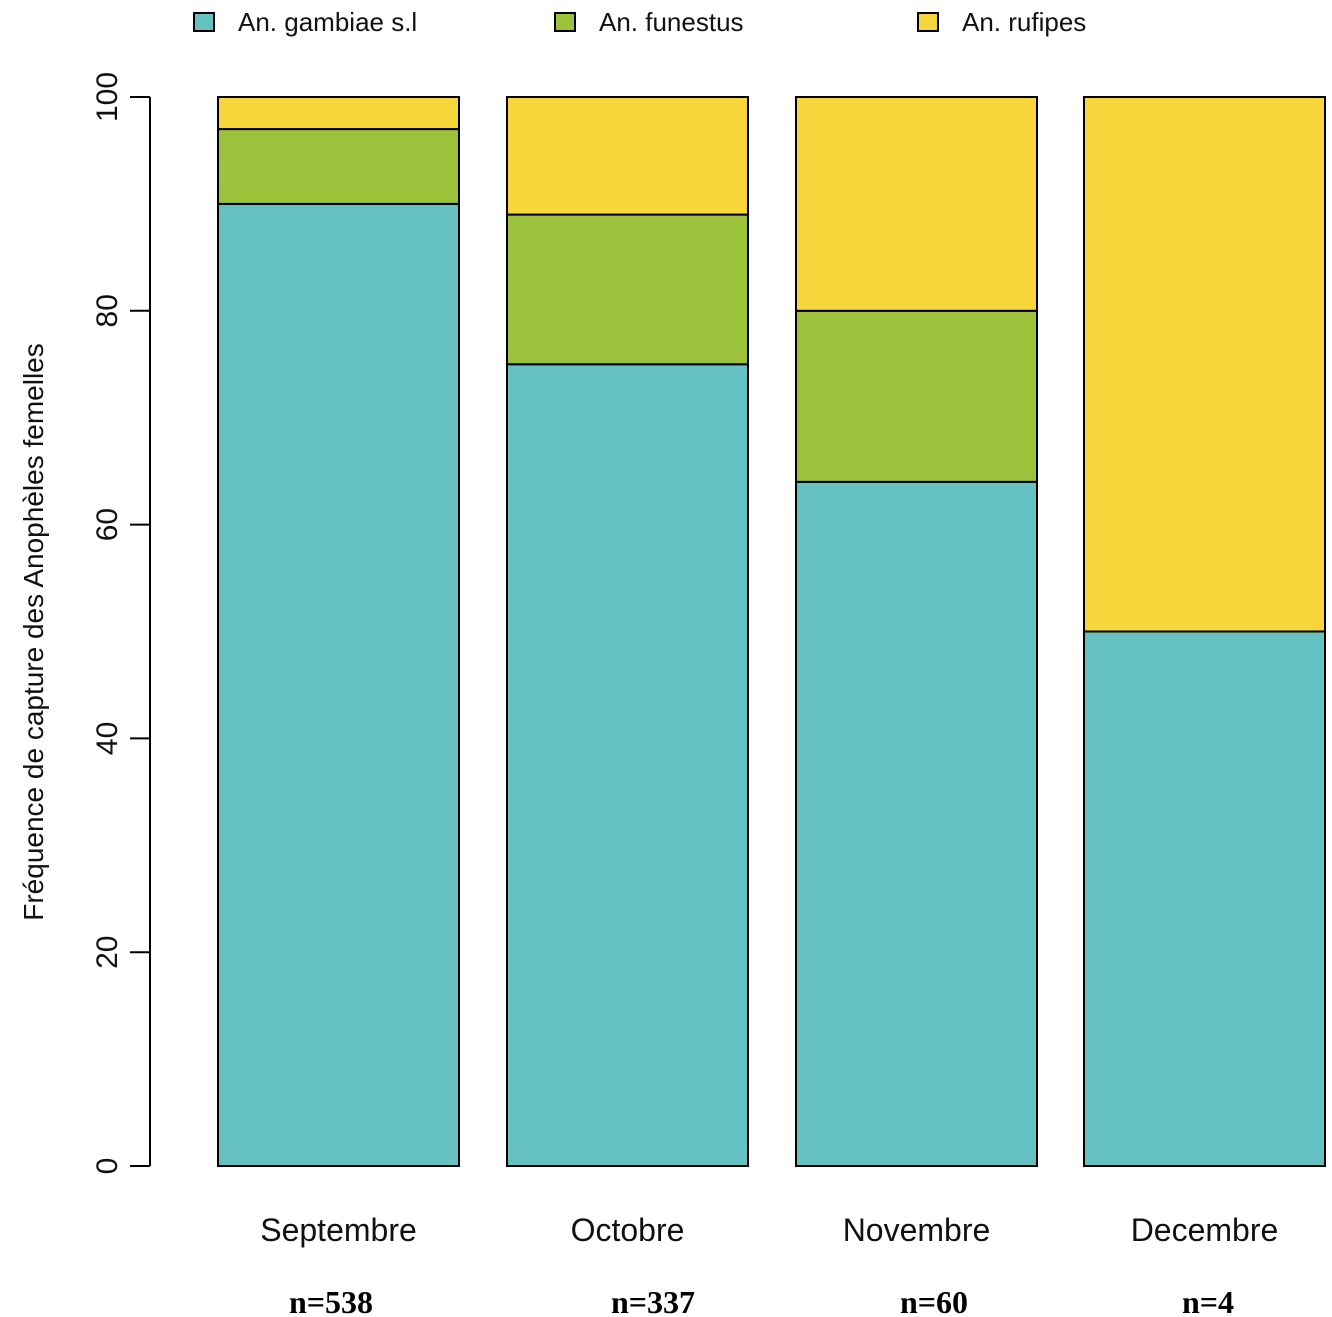 This screenshot has height=1317, width=1332. Describe the element at coordinates (338, 1230) in the screenshot. I see `category-label-septembre: Septembre` at that location.